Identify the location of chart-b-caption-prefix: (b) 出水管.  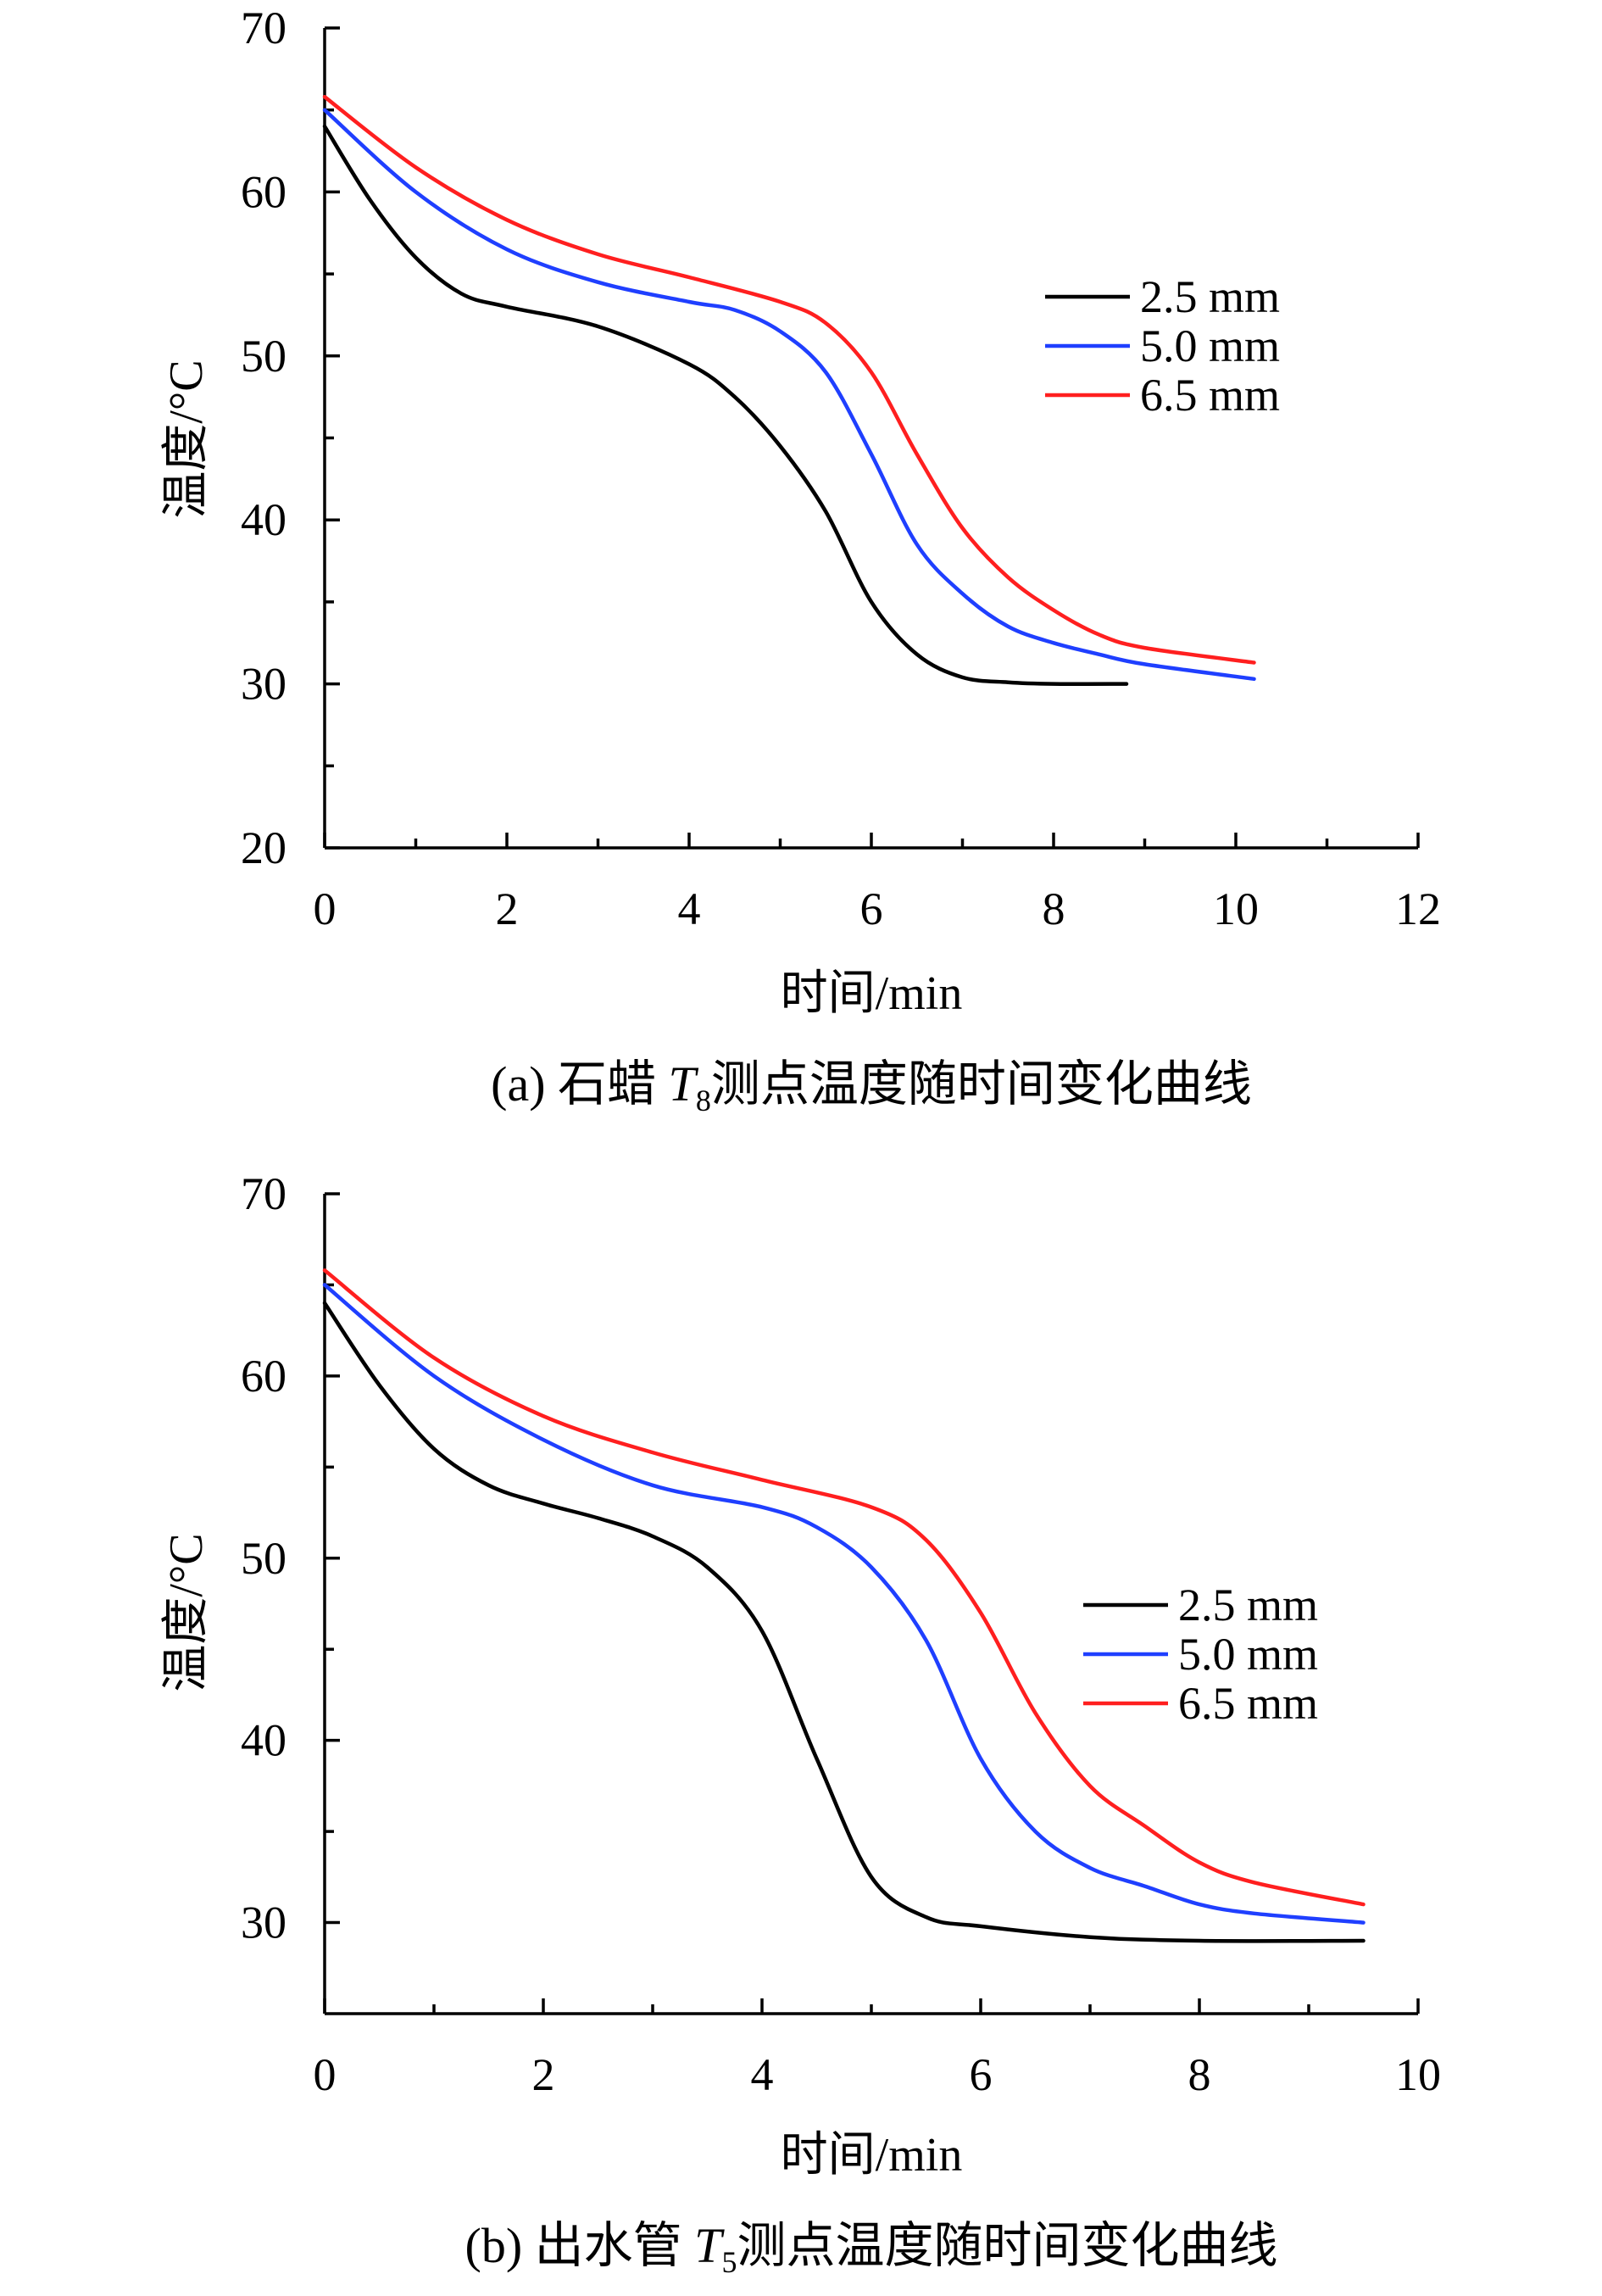
(580, 2245).